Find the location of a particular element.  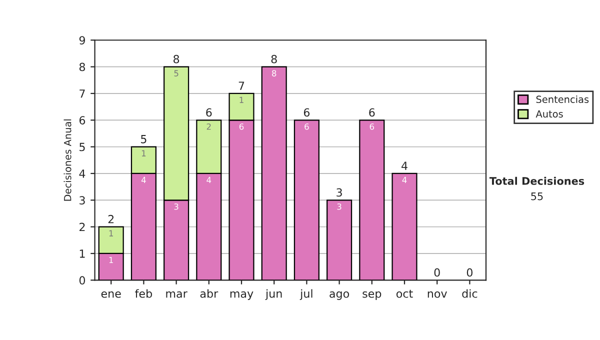

x-tick-label: nov is located at coordinates (437, 294).